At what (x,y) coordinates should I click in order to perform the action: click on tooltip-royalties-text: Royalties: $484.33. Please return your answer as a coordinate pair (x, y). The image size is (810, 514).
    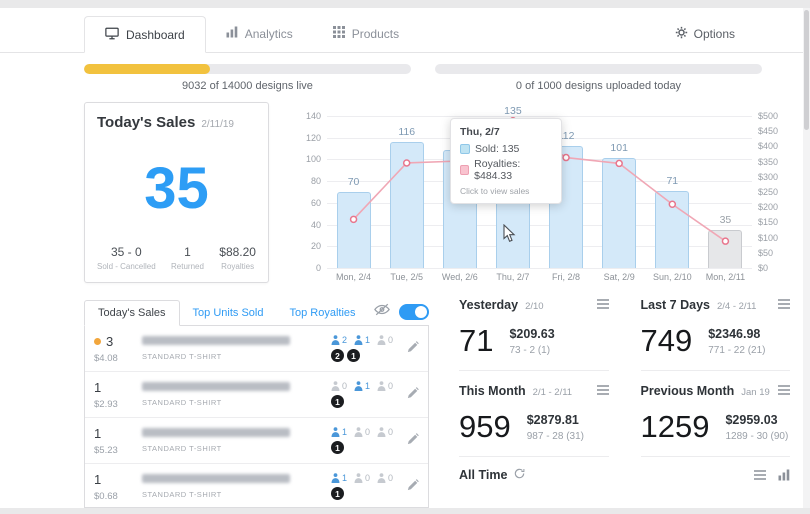
    Looking at the image, I should click on (497, 170).